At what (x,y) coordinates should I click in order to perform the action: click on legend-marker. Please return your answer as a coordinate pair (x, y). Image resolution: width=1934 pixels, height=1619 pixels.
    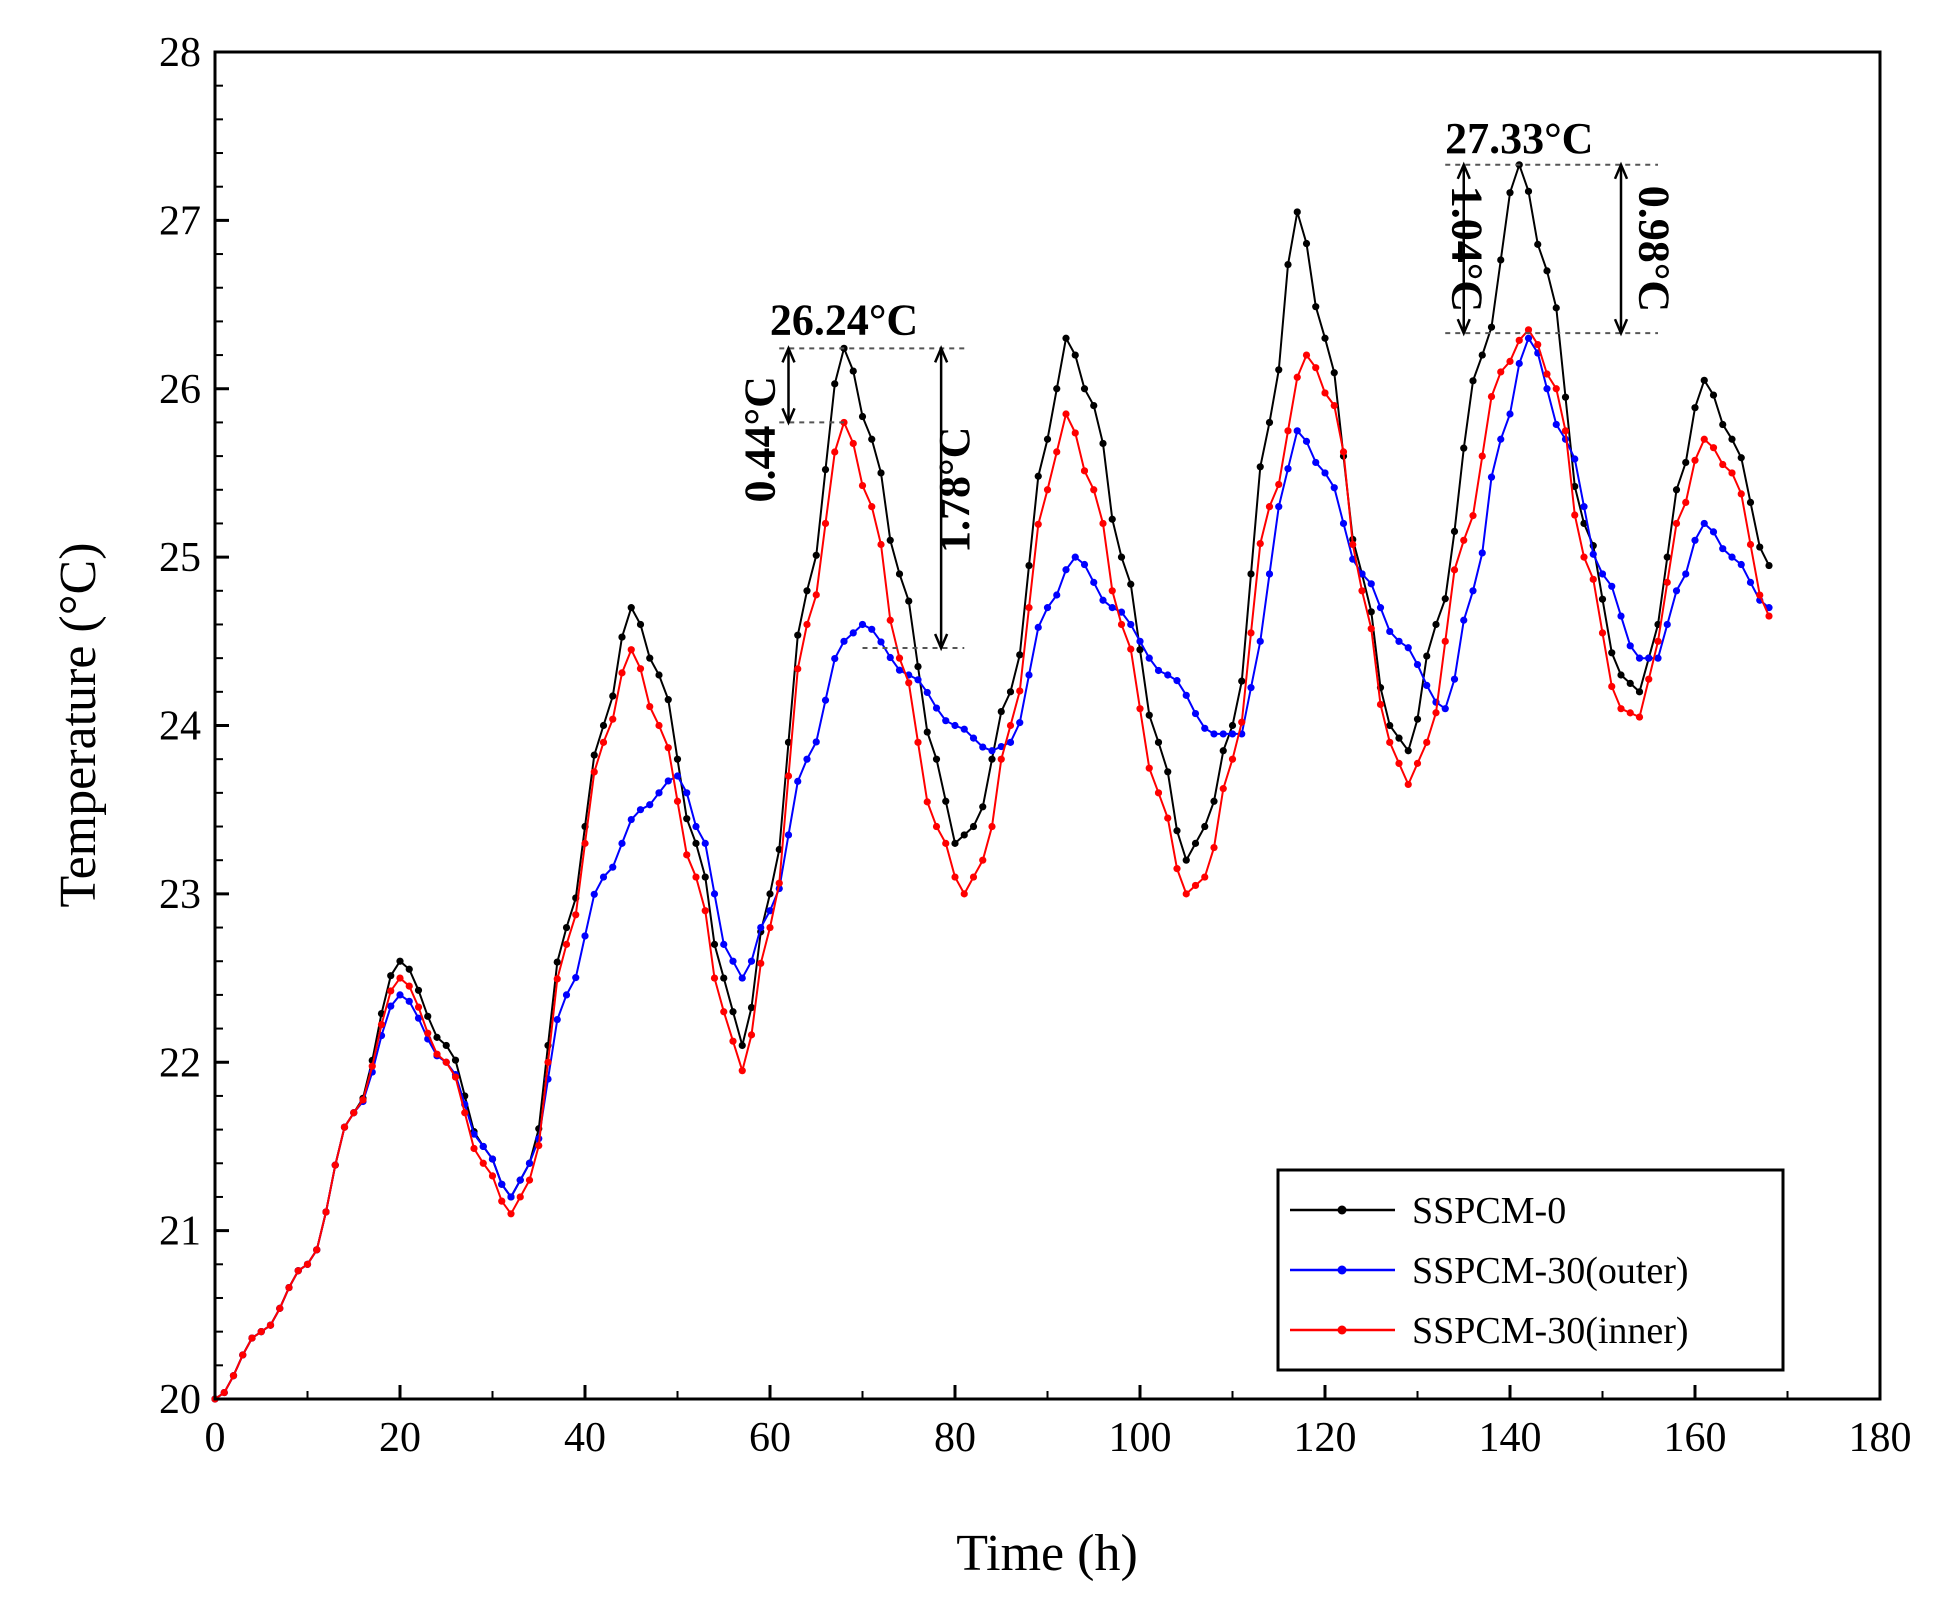
    Looking at the image, I should click on (1342, 1270).